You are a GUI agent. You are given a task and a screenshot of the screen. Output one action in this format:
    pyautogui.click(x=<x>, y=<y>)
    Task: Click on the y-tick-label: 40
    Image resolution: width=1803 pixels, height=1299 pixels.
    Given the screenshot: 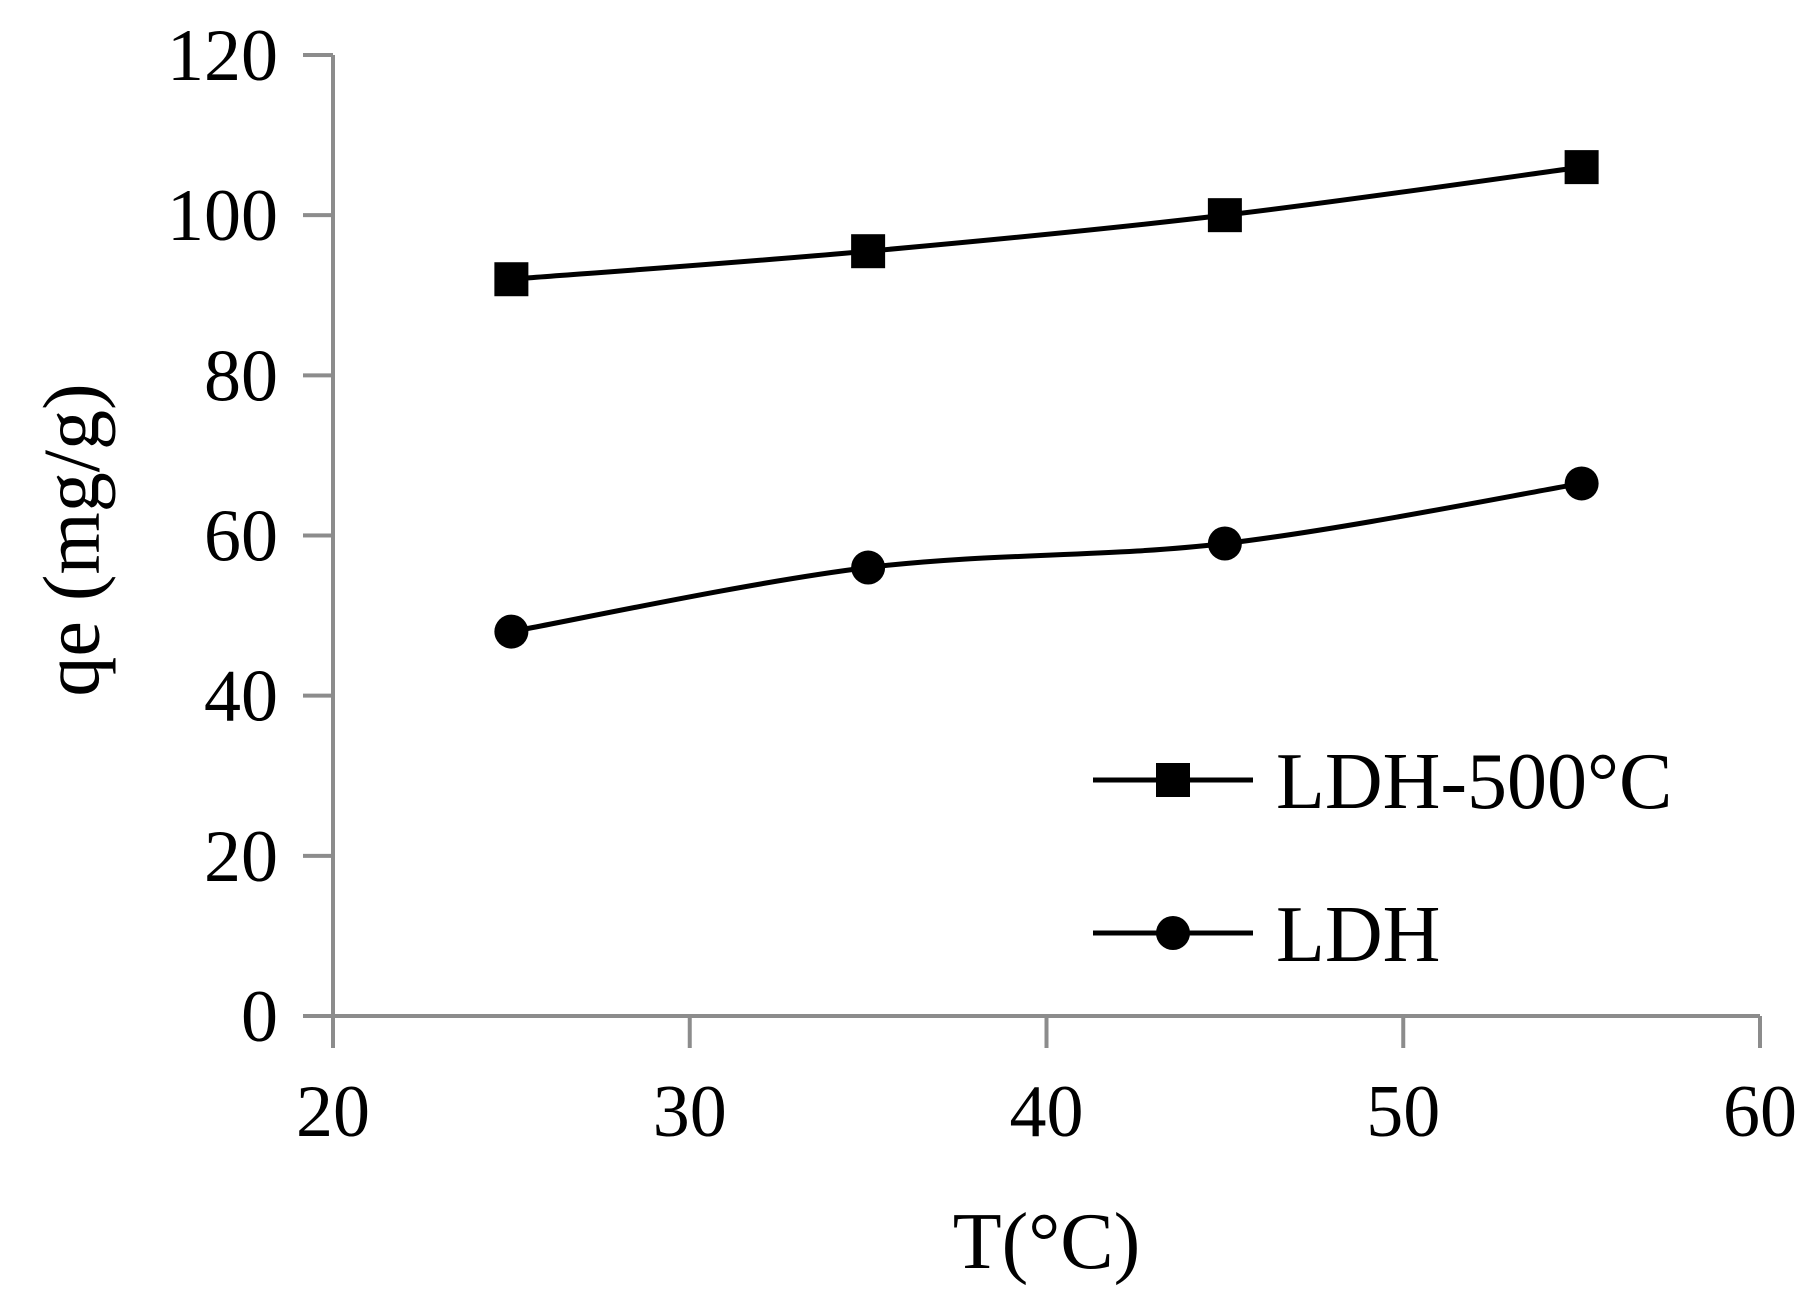 What is the action you would take?
    pyautogui.click(x=241, y=697)
    